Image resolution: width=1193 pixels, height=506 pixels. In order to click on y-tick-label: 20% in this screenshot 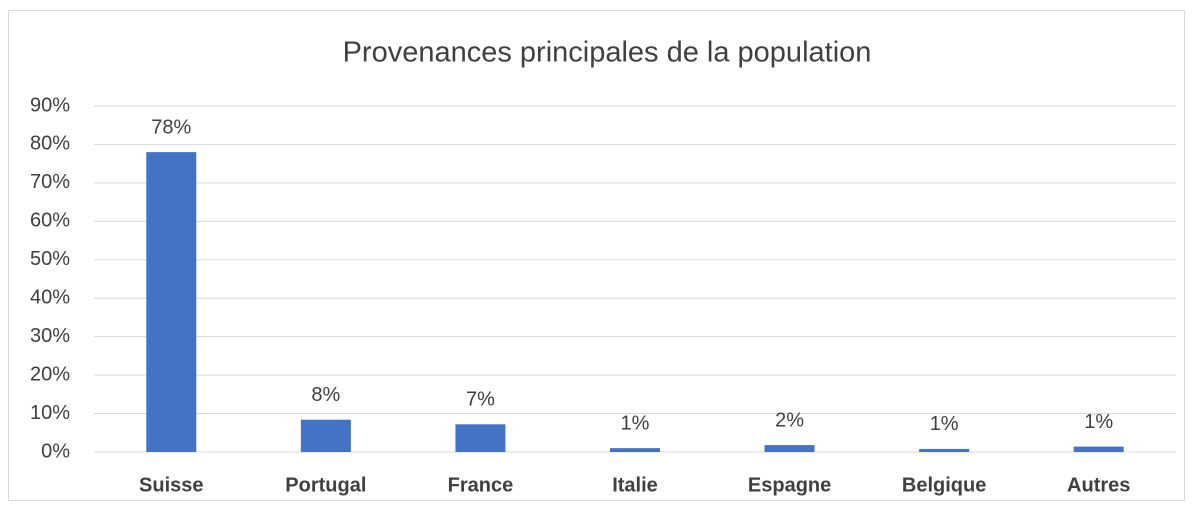, I will do `click(50, 374)`.